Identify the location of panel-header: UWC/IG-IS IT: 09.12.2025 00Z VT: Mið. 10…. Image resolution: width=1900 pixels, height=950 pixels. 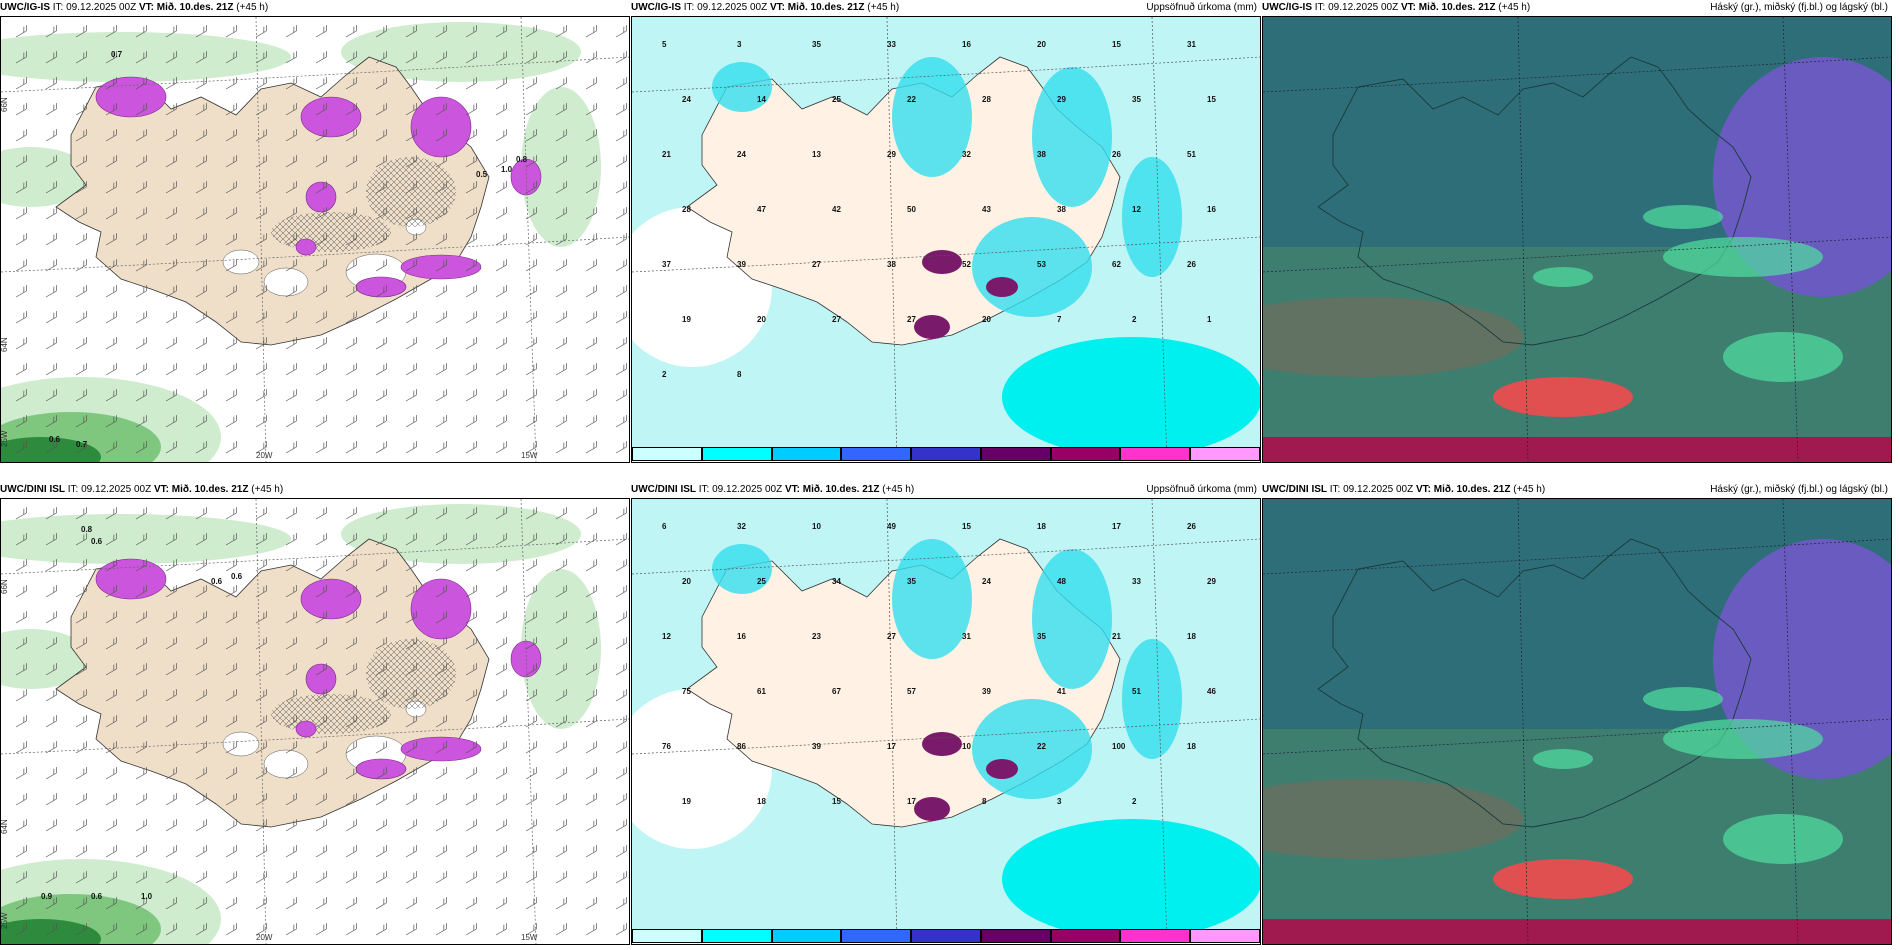
(1577, 8).